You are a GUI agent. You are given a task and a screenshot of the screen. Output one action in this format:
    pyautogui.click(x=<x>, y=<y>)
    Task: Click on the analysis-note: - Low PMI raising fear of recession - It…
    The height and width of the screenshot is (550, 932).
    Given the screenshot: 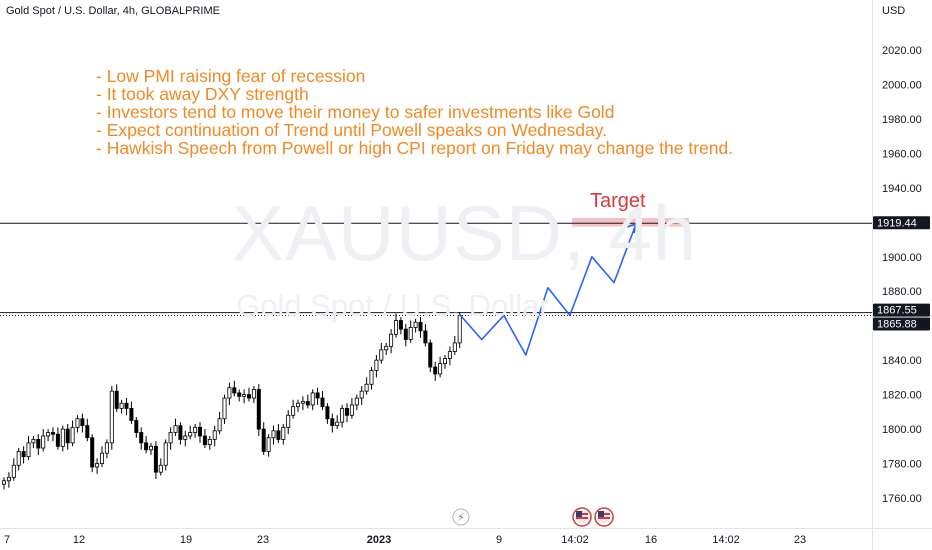 What is the action you would take?
    pyautogui.click(x=414, y=112)
    